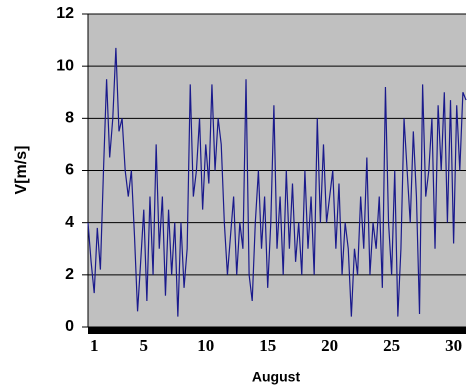 The image size is (468, 392). I want to click on y-tick-label: 6, so click(69, 170).